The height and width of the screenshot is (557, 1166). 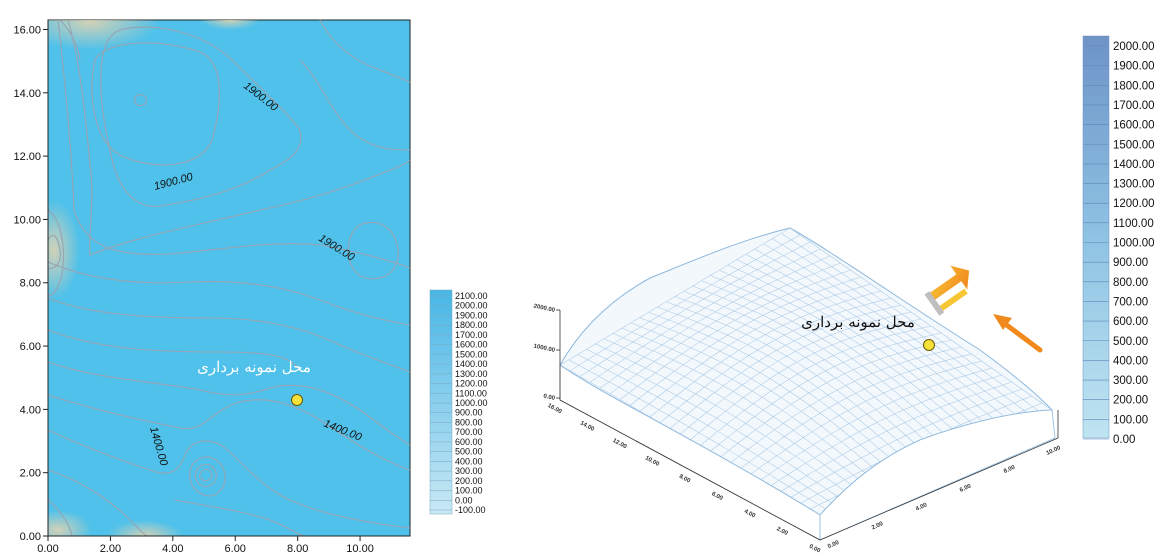 I want to click on legend-label: 300.00, so click(x=469, y=471).